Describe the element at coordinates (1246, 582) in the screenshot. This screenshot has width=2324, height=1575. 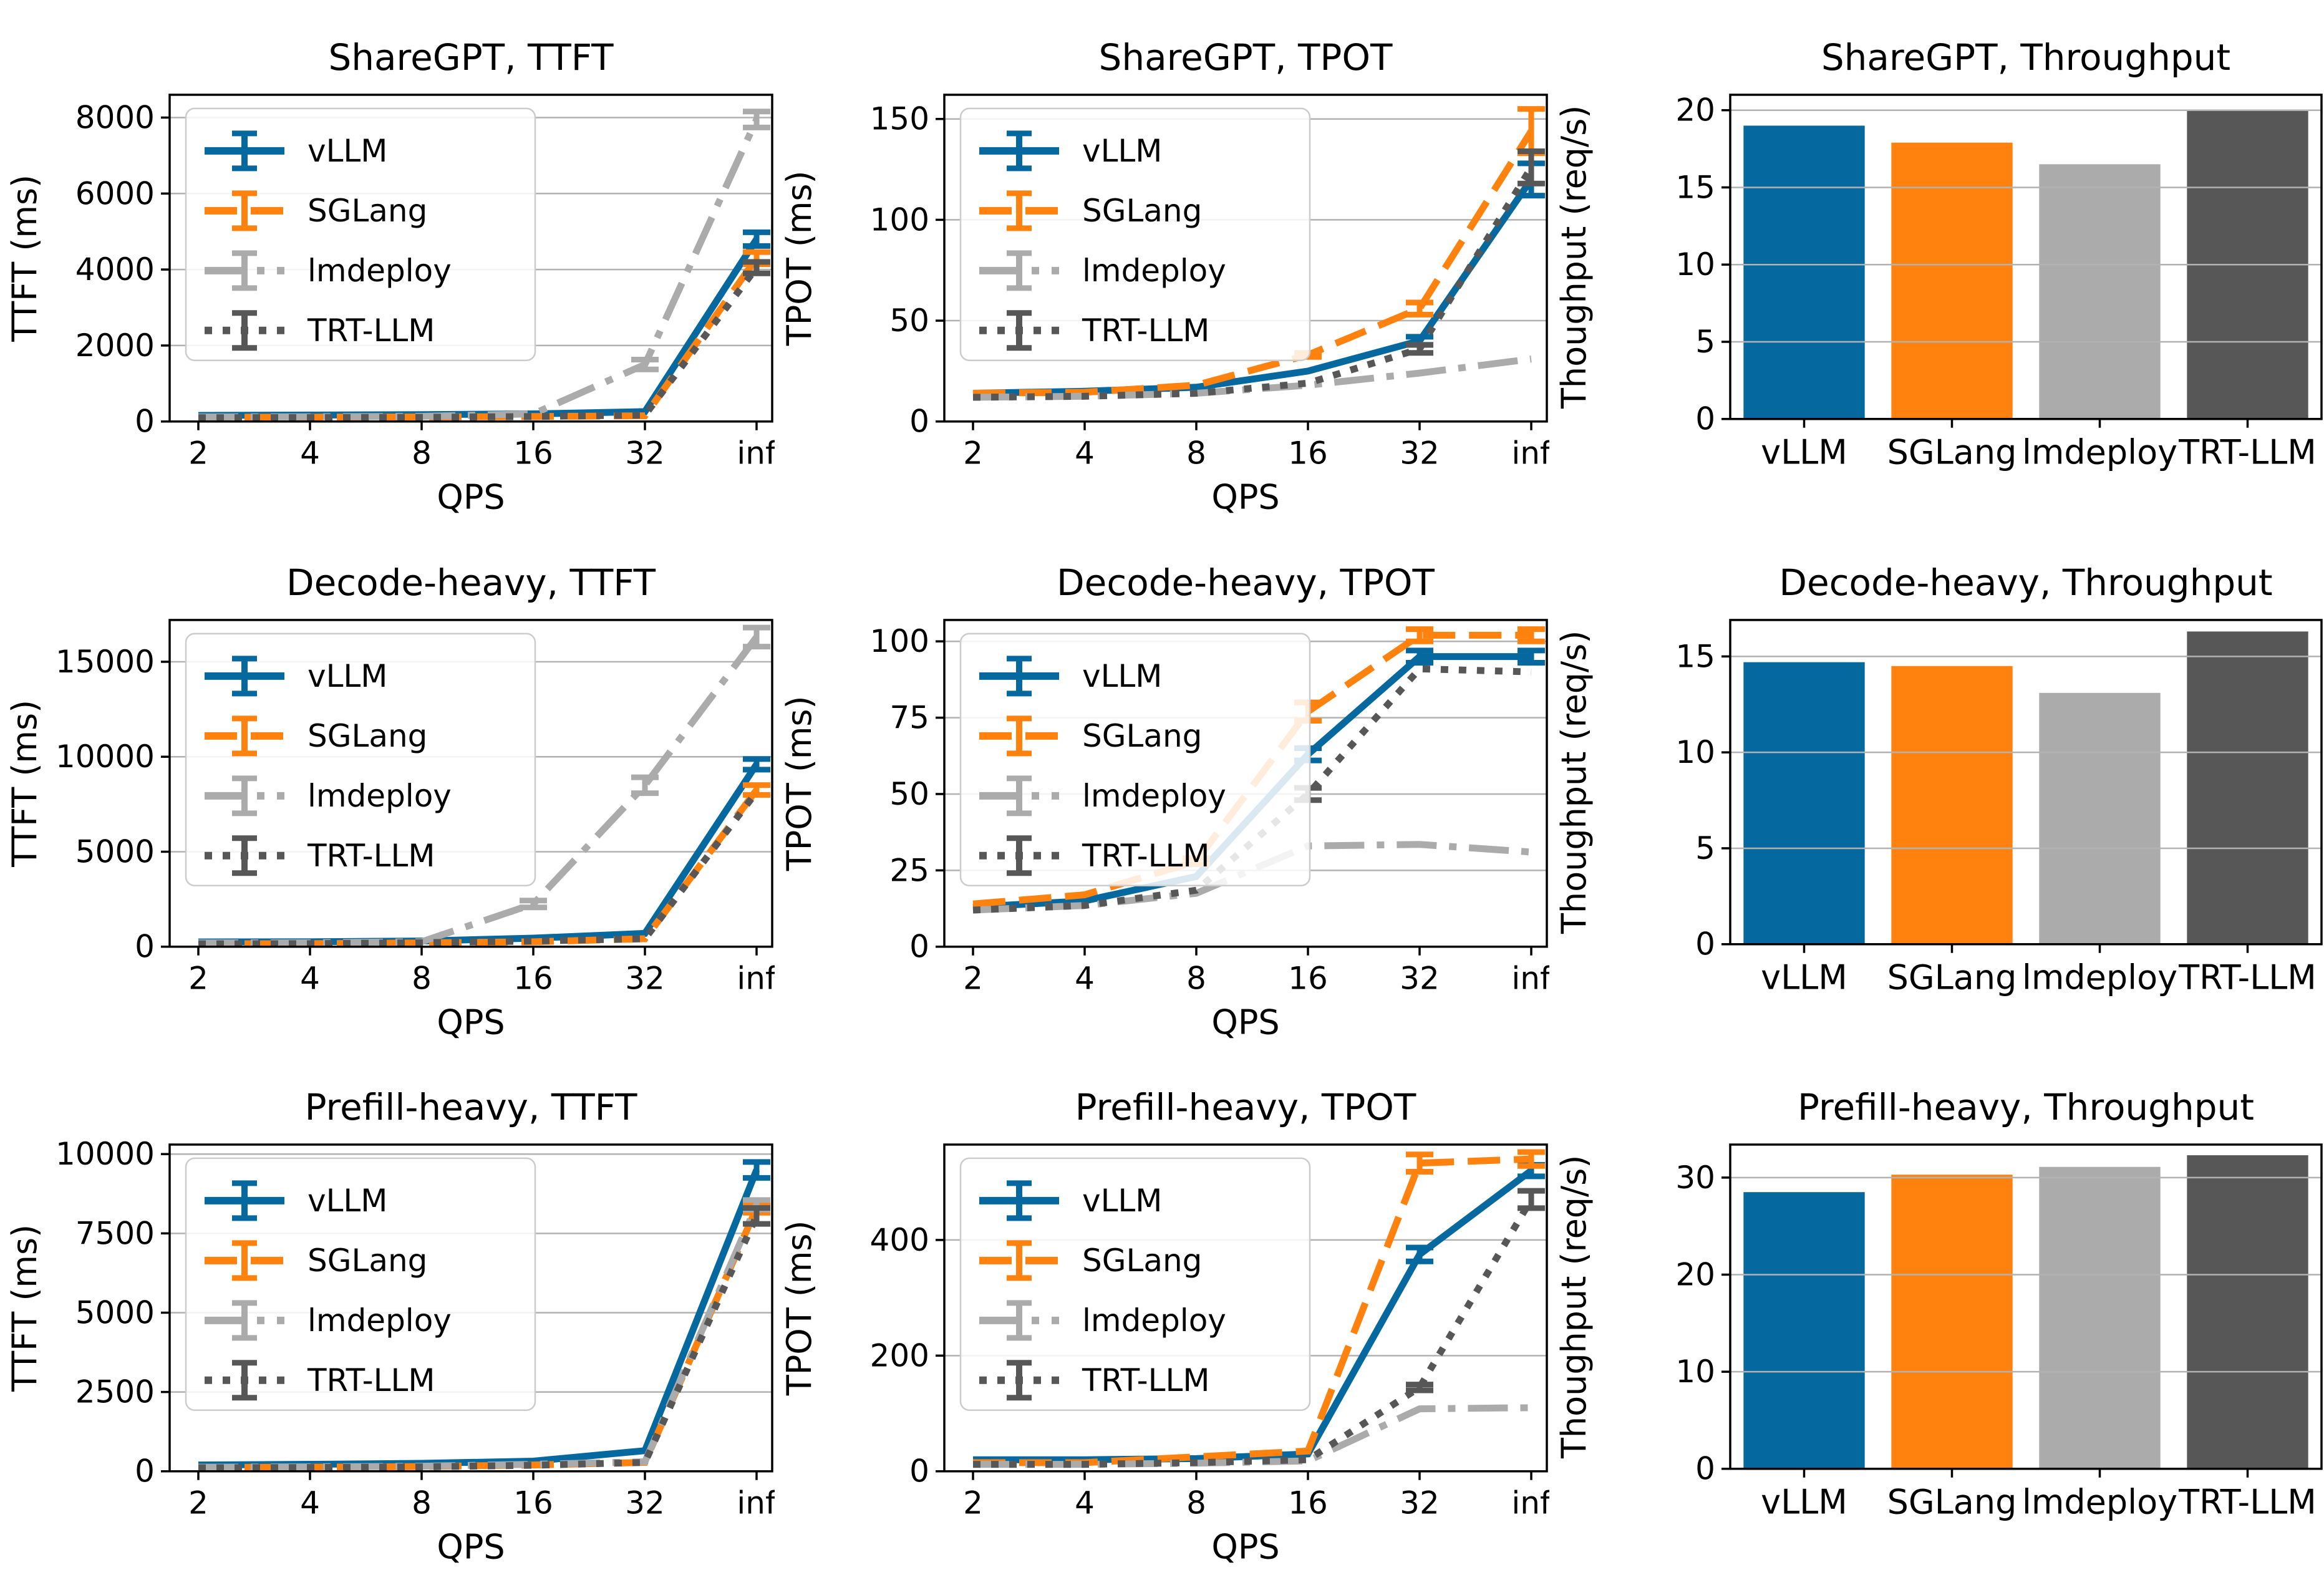
I see `chart-title: Decode-heavy, TPOT` at that location.